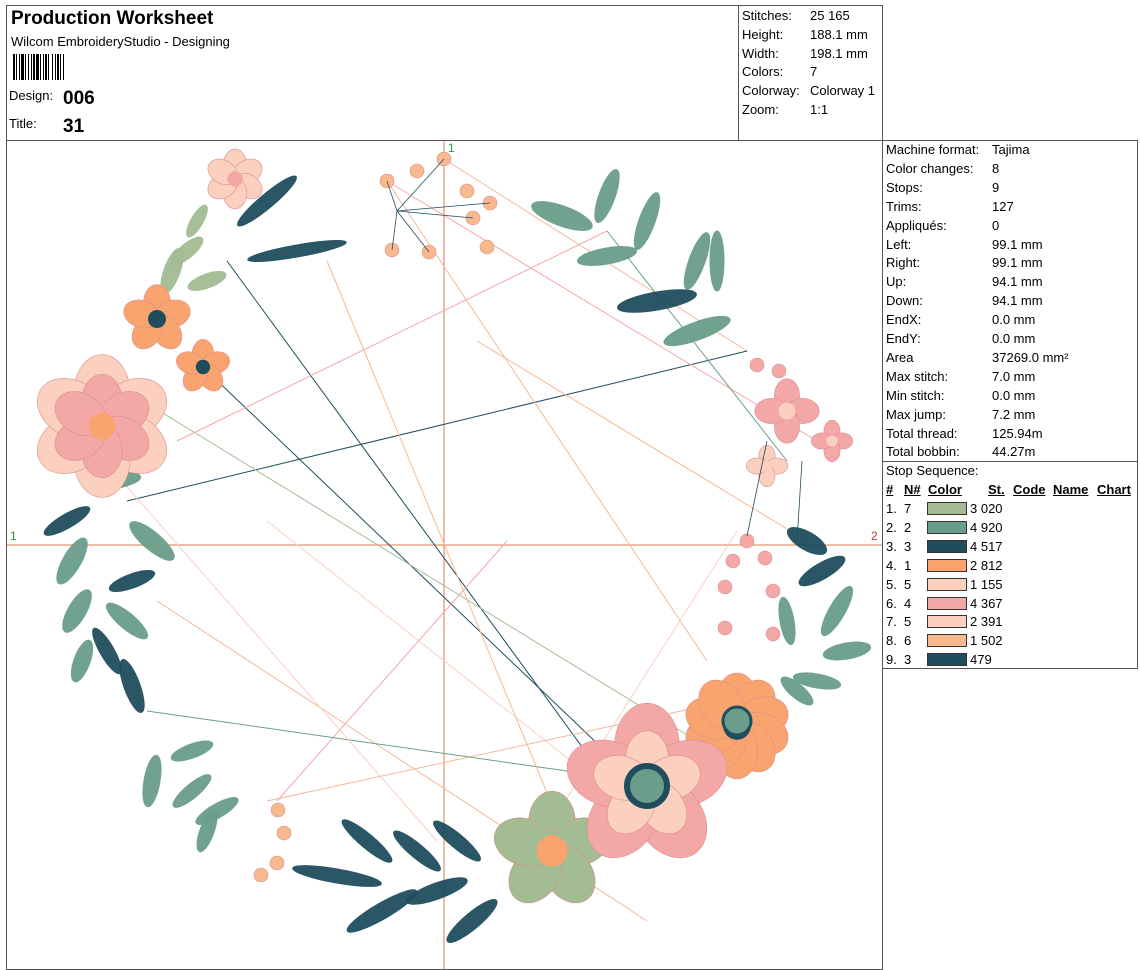 The height and width of the screenshot is (970, 1140). What do you see at coordinates (986, 565) in the screenshot?
I see `seq-row-stitches: 2 812` at bounding box center [986, 565].